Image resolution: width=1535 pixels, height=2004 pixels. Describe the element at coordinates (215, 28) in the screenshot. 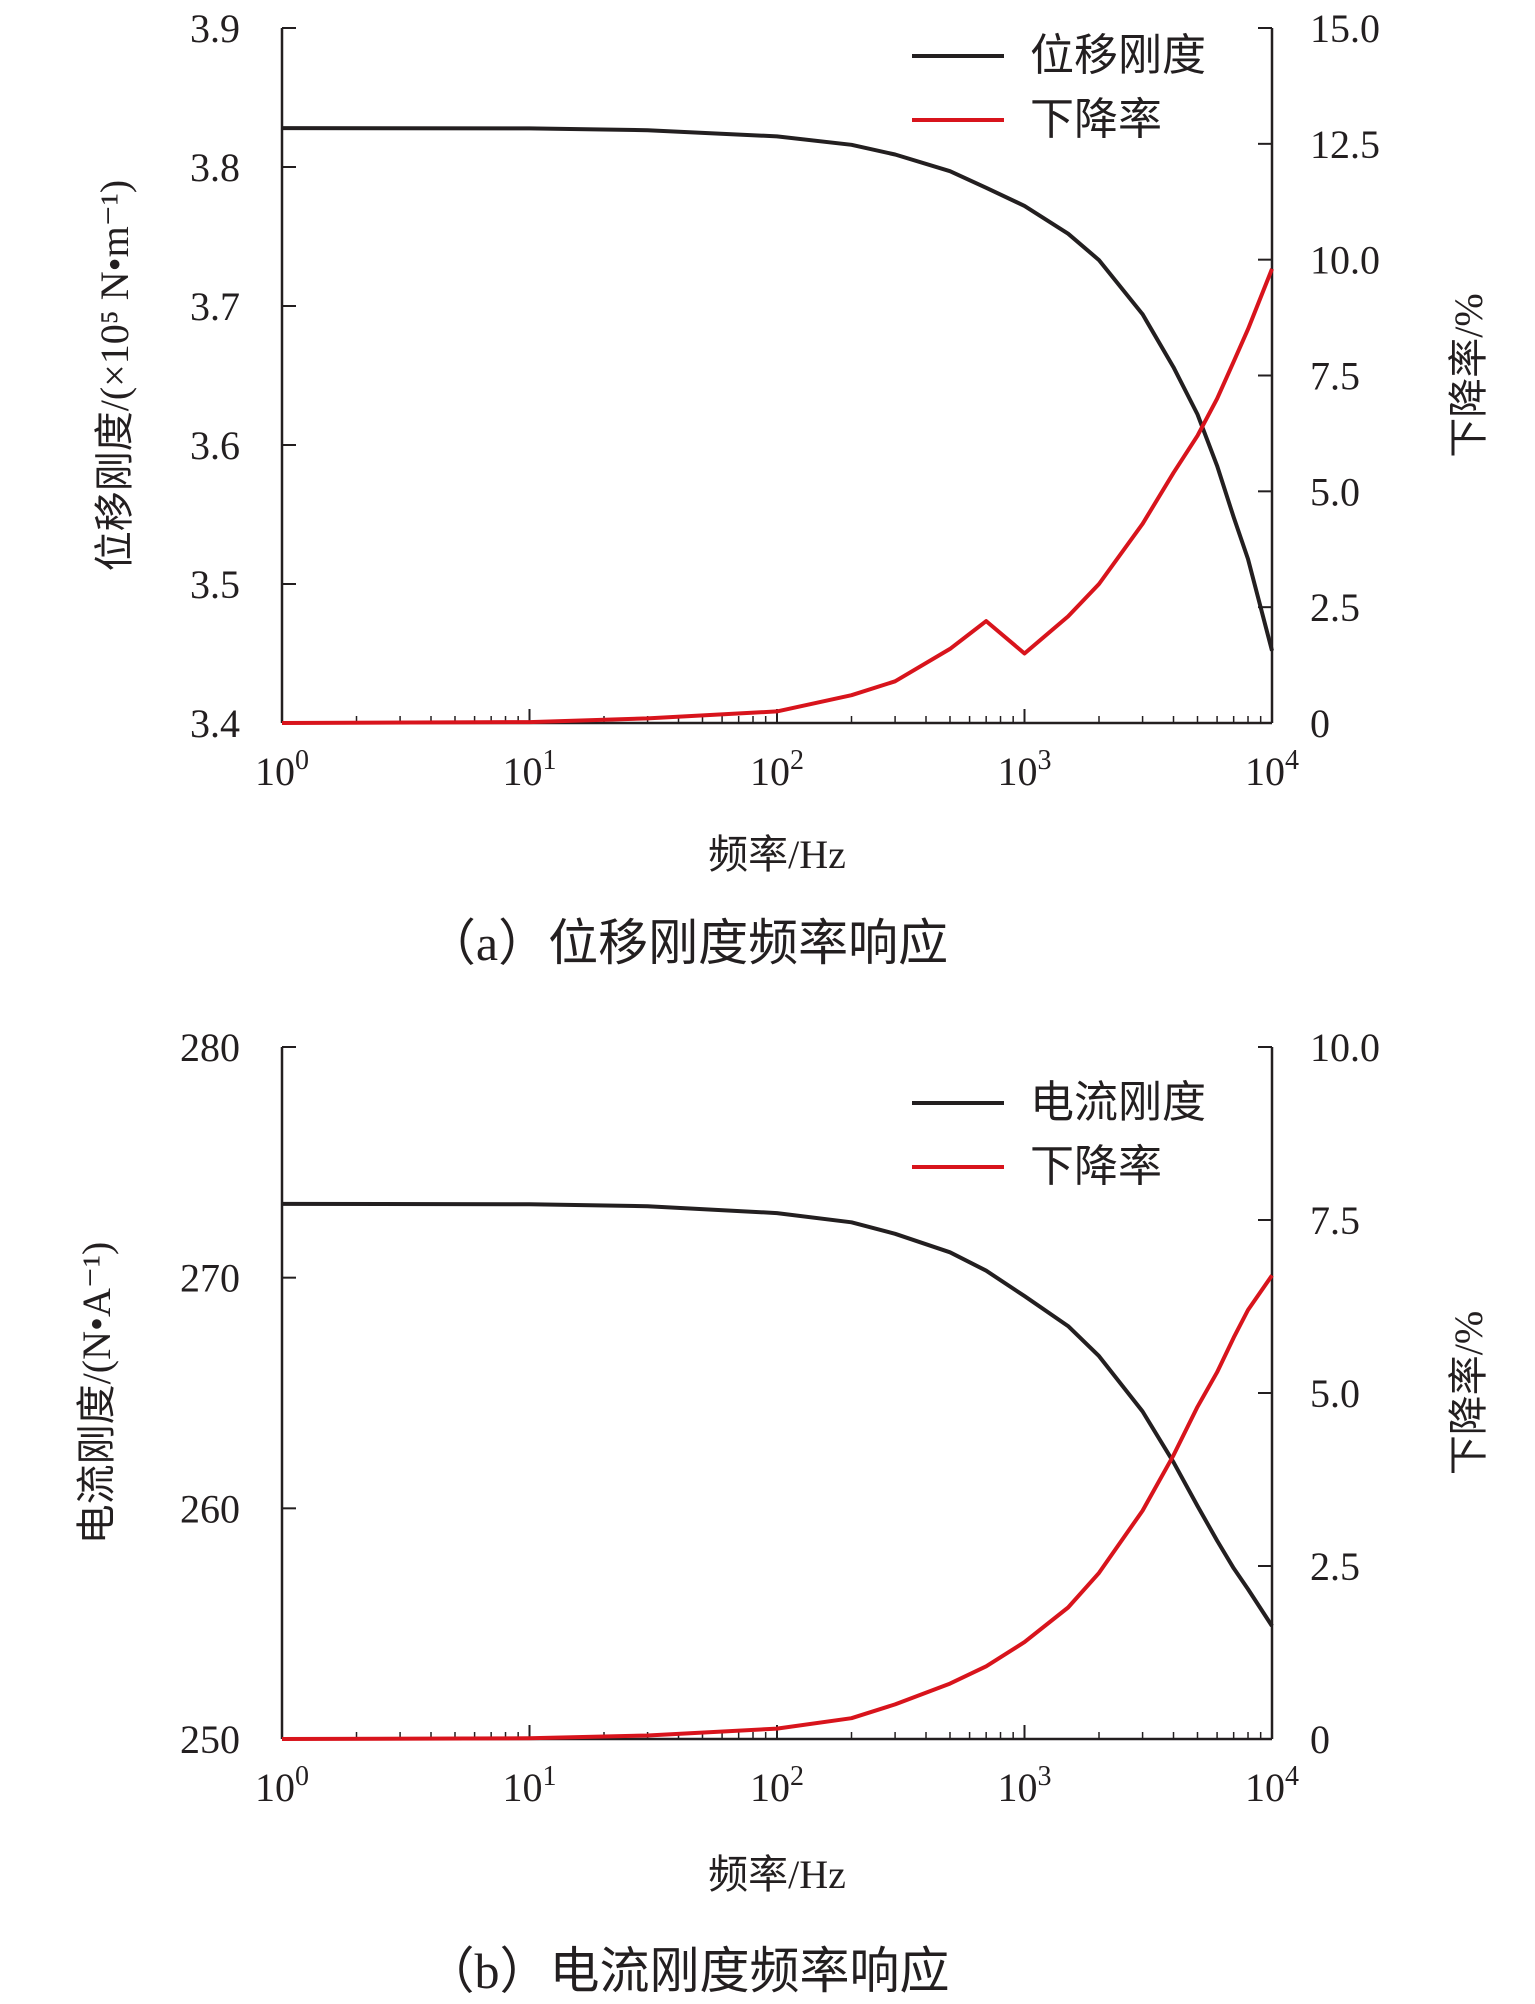

I see `left-y-tick-label: 3.9` at that location.